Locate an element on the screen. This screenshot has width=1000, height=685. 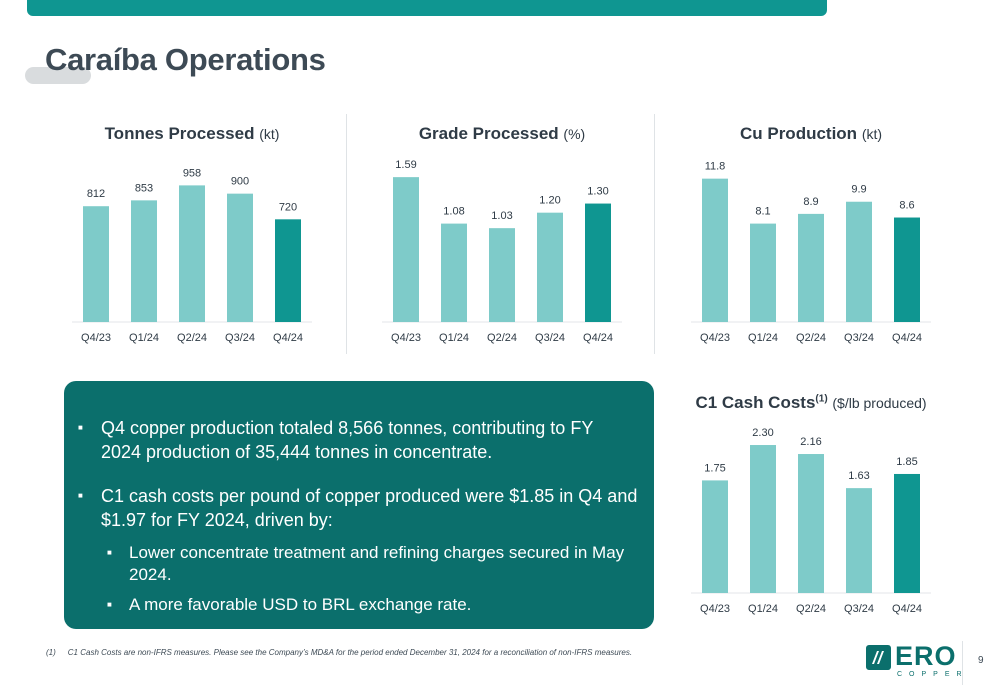
data-label: 11.8 is located at coordinates (715, 167).